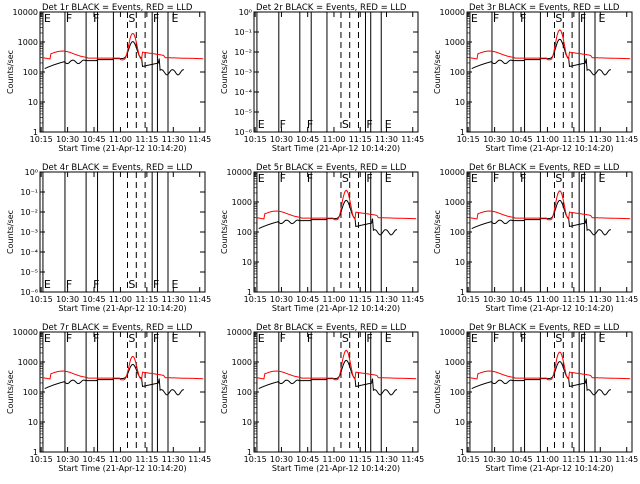  Describe the element at coordinates (544, 328) in the screenshot. I see `panel-title: Det 9r BLACK = Events, RED = LLD` at that location.